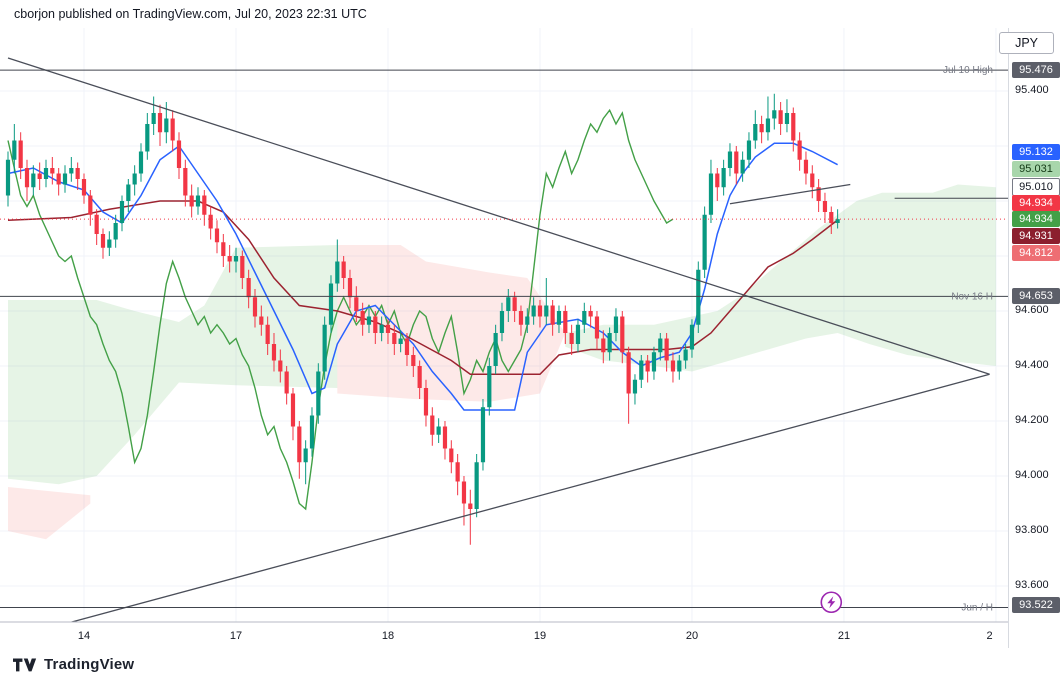  I want to click on price-tick-label: 94.200, so click(1032, 420).